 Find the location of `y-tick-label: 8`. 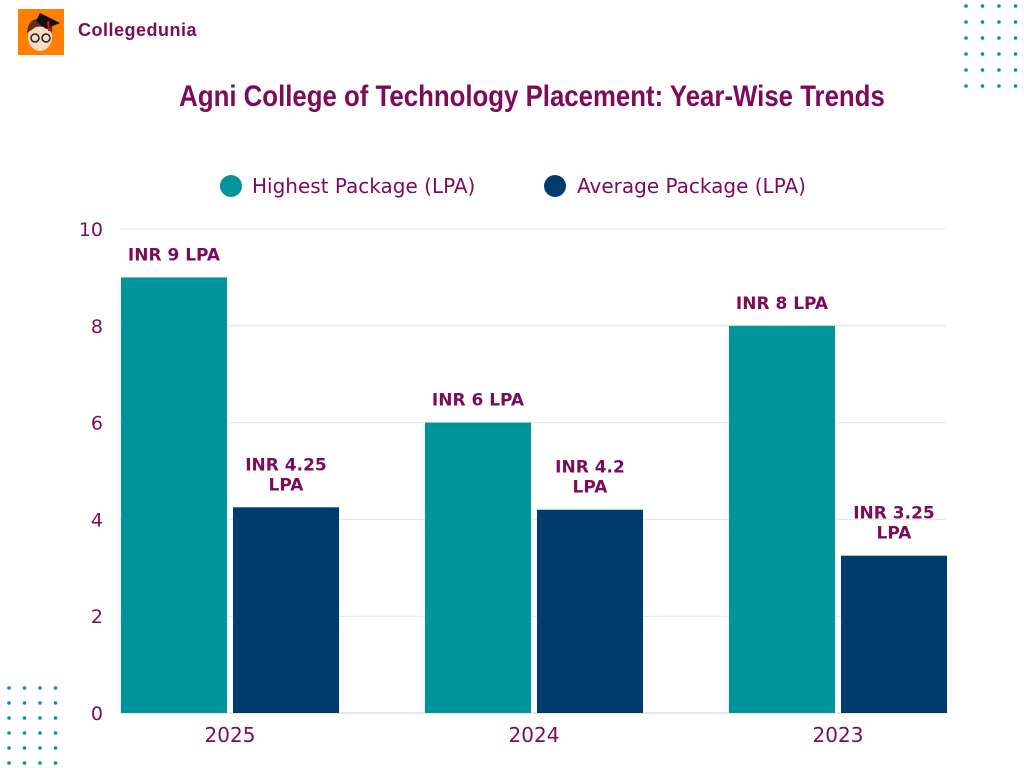

y-tick-label: 8 is located at coordinates (97, 327).